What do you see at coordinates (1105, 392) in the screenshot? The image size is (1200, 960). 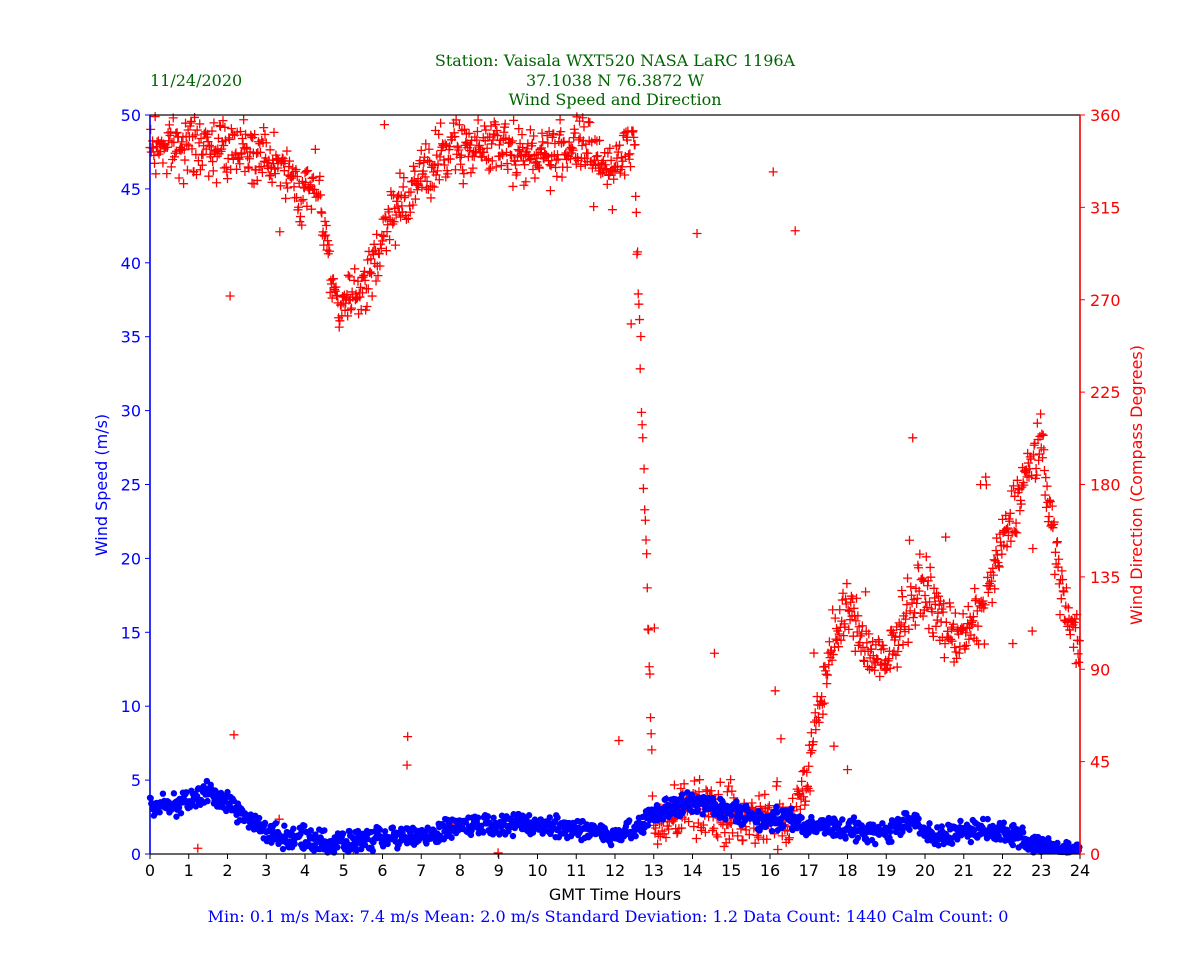 I see `right-tick-label: 225` at bounding box center [1105, 392].